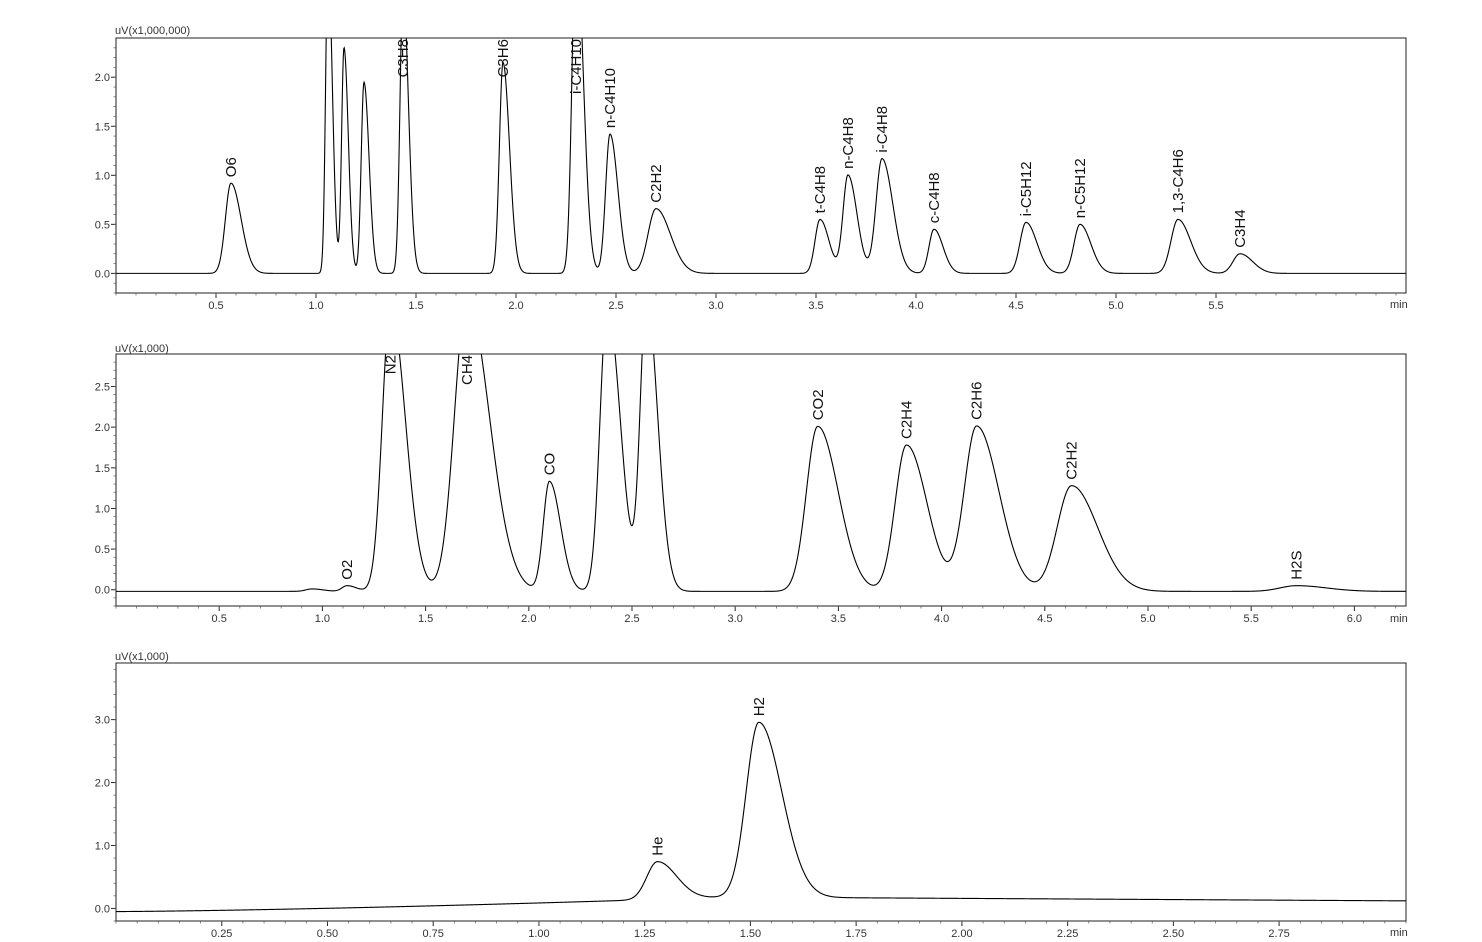  Describe the element at coordinates (820, 190) in the screenshot. I see `peak-label: t-C4H8` at that location.